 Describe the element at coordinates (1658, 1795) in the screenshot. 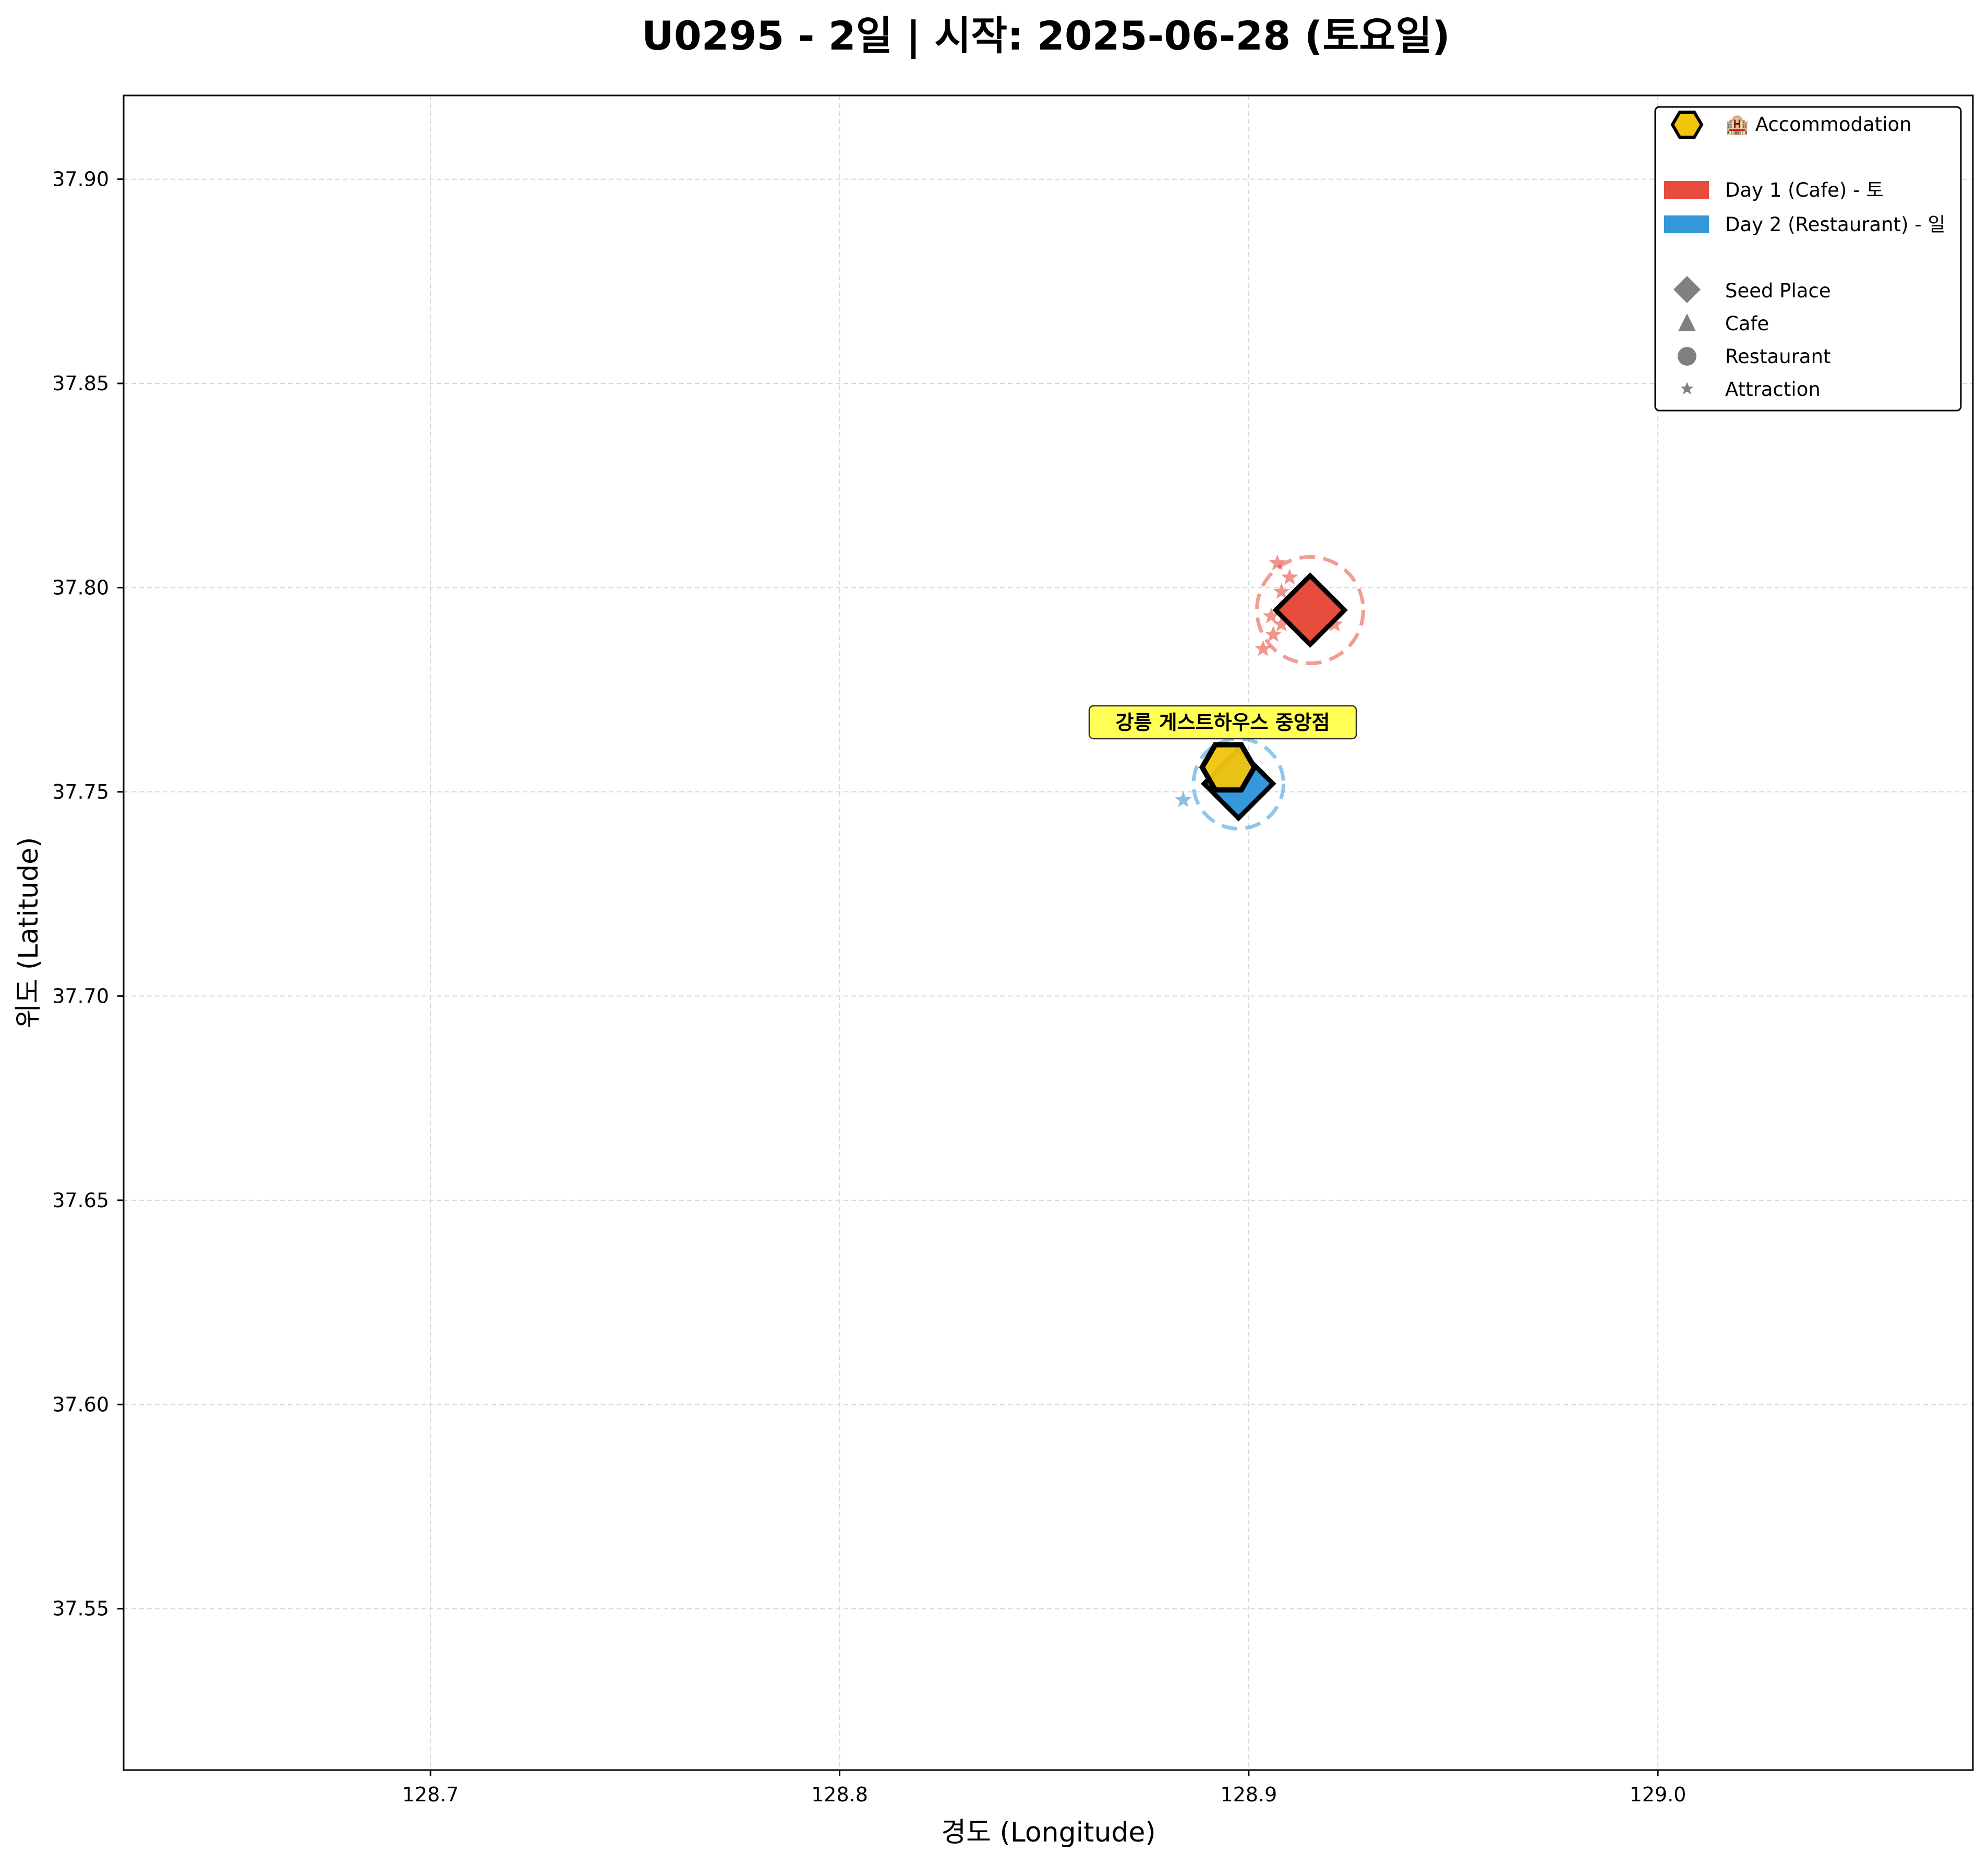

I see `x-tick-label: 129.0` at that location.